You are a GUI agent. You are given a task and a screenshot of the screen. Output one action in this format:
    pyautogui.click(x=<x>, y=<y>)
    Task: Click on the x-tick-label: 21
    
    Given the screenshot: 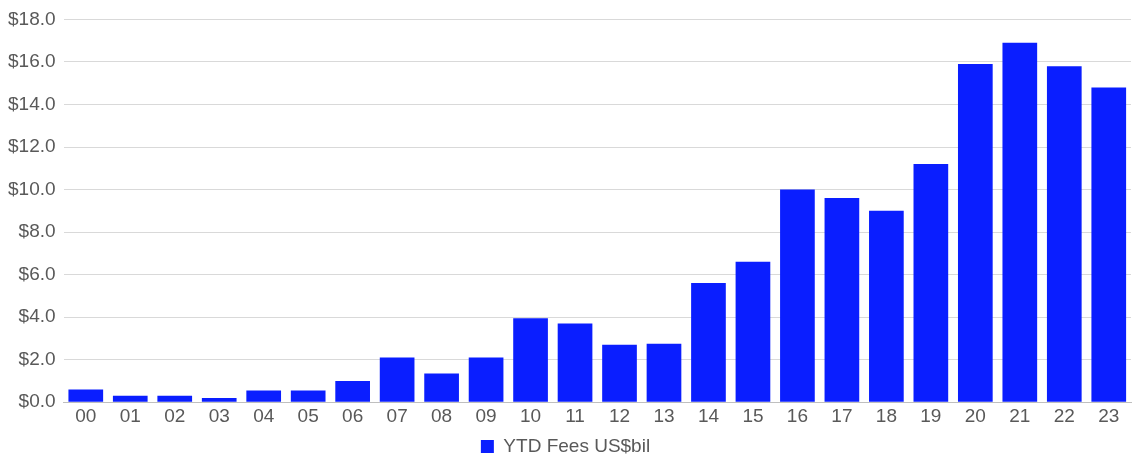 What is the action you would take?
    pyautogui.click(x=1020, y=415)
    